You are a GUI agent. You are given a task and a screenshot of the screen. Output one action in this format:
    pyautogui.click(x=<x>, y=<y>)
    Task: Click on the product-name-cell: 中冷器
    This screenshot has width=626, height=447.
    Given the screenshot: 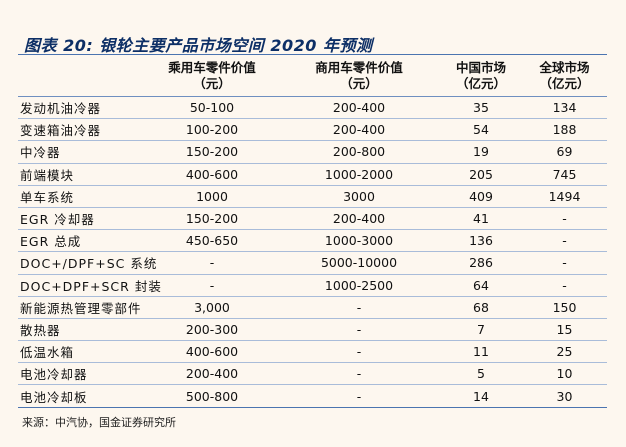 What is the action you would take?
    pyautogui.click(x=82, y=152)
    